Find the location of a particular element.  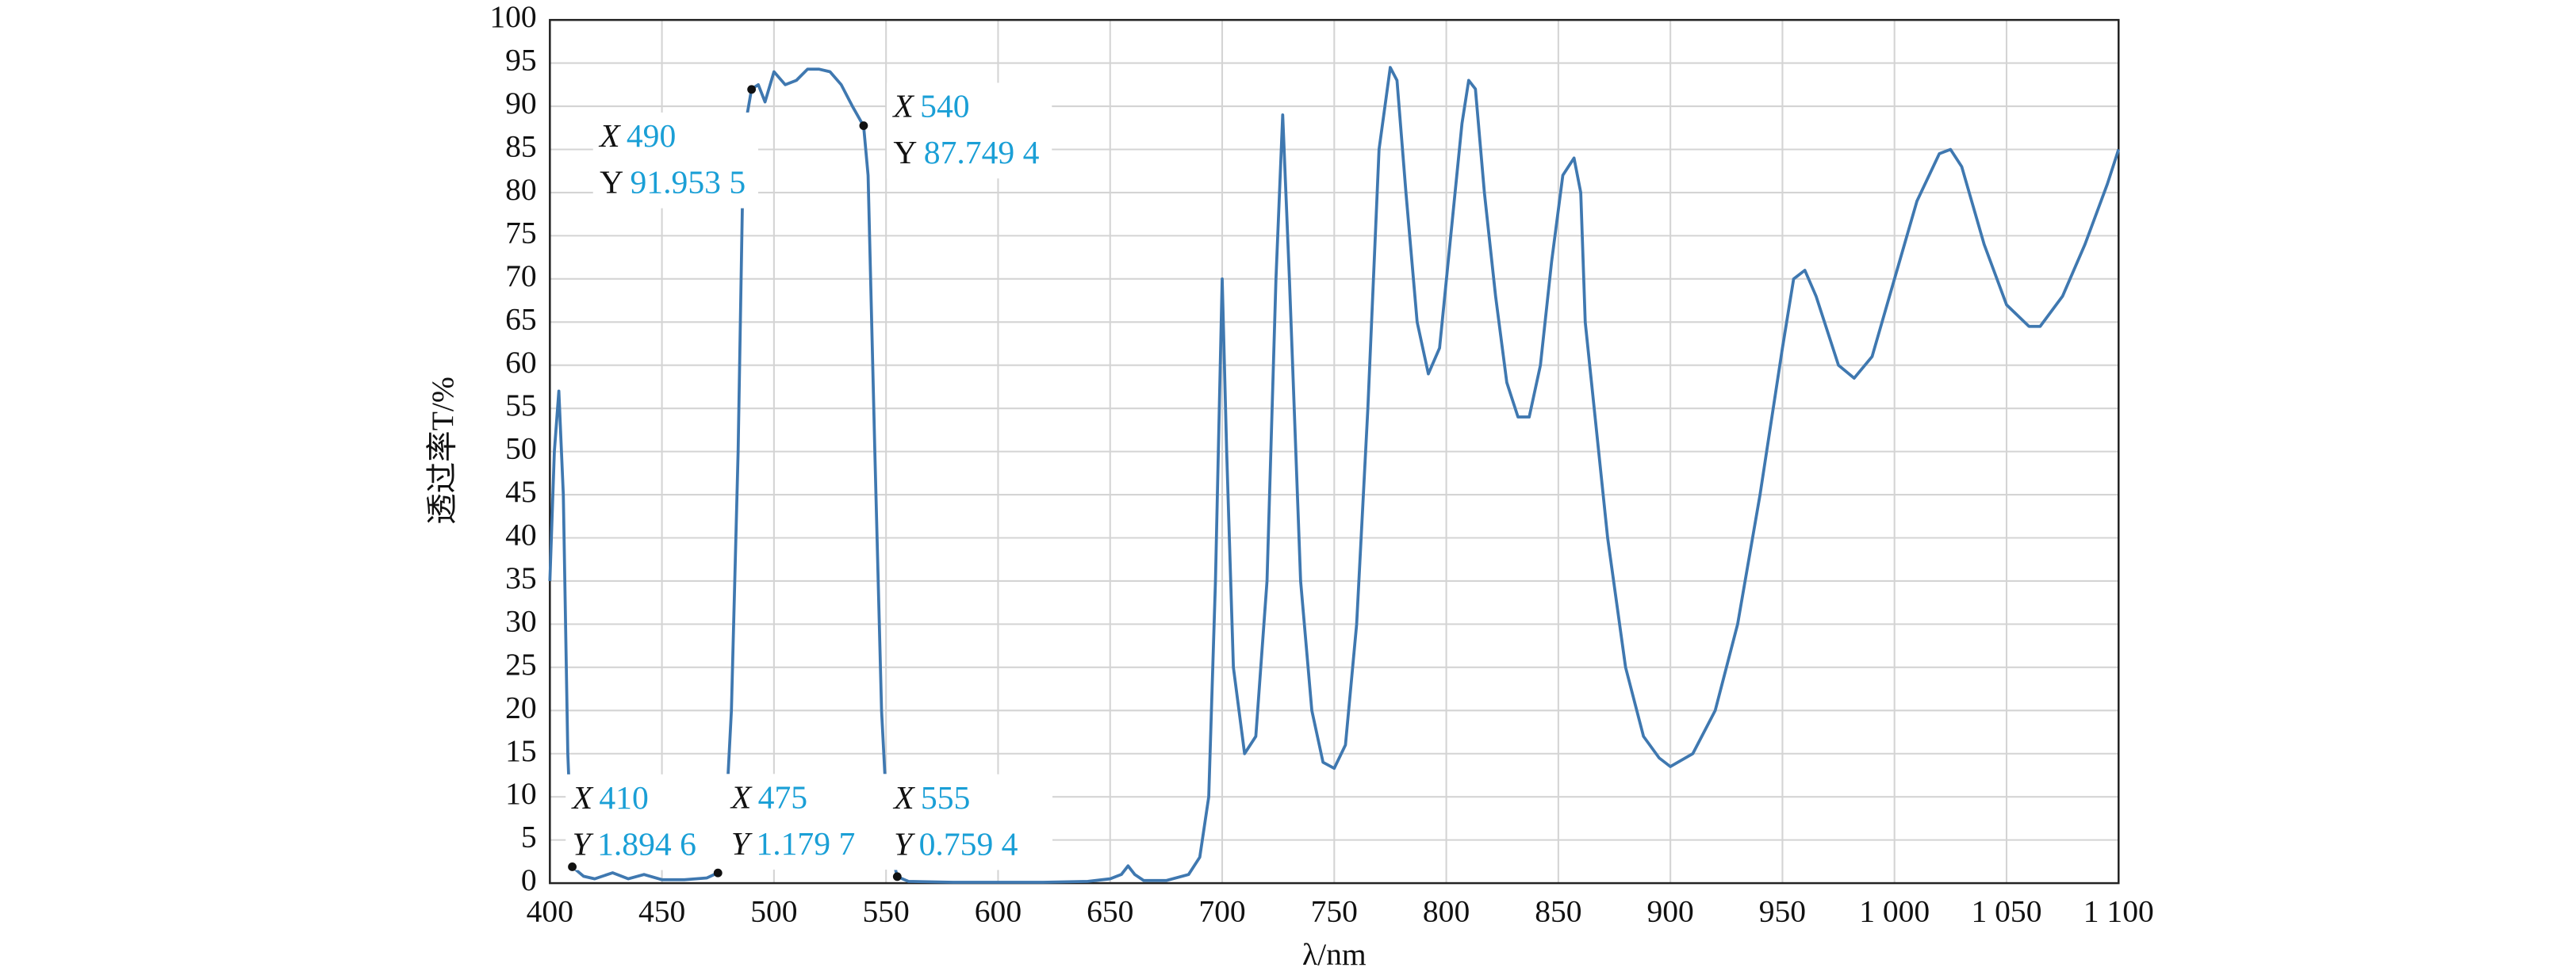

y-tick-label: 35 is located at coordinates (521, 577).